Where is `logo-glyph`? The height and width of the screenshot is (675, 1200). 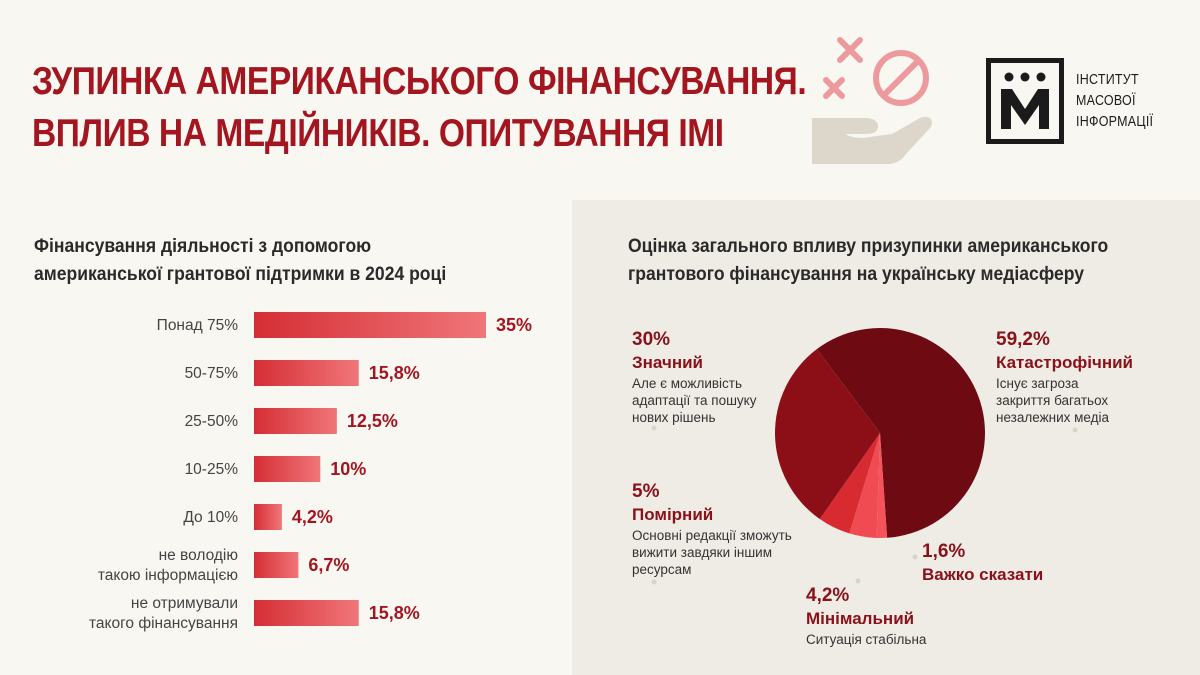 logo-glyph is located at coordinates (1025, 100).